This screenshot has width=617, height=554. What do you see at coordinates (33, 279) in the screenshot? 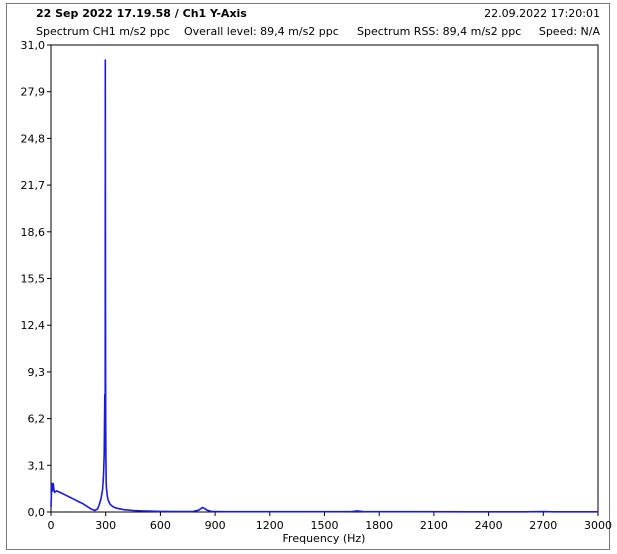
I see `y-tick-label: 15,5` at bounding box center [33, 279].